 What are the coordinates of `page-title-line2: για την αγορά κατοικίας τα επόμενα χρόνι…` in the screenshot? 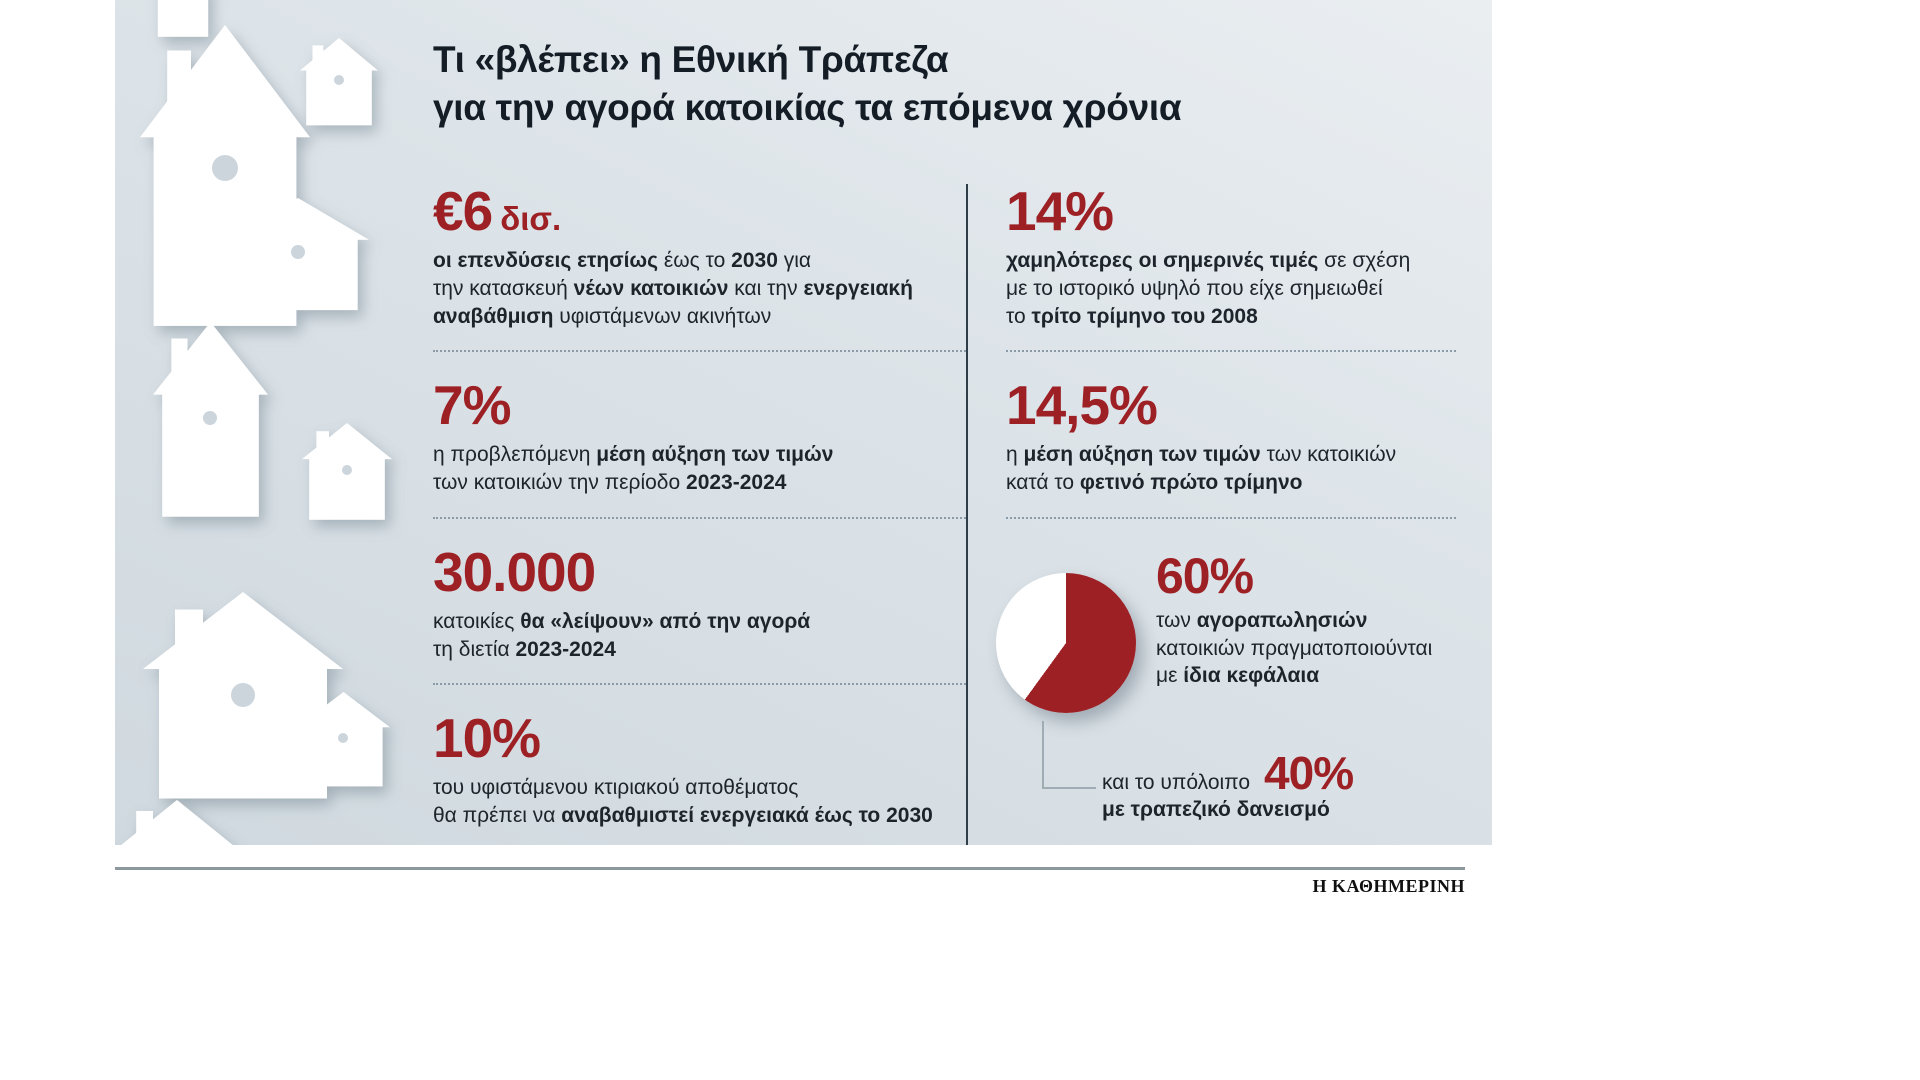 It's located at (807, 108).